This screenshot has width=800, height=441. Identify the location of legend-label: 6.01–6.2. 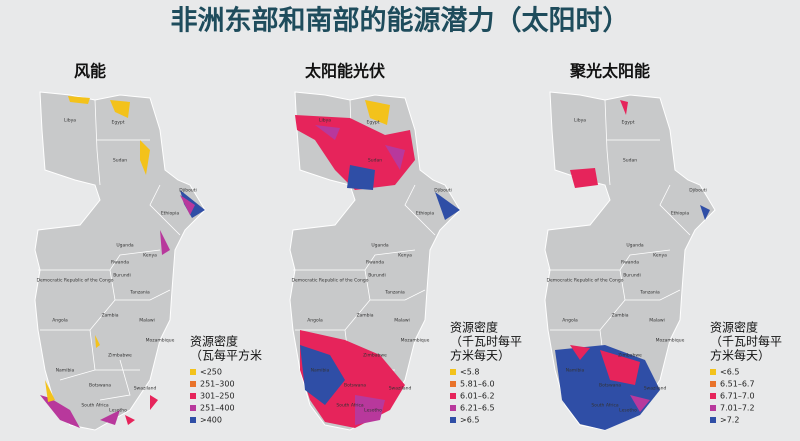
(477, 396).